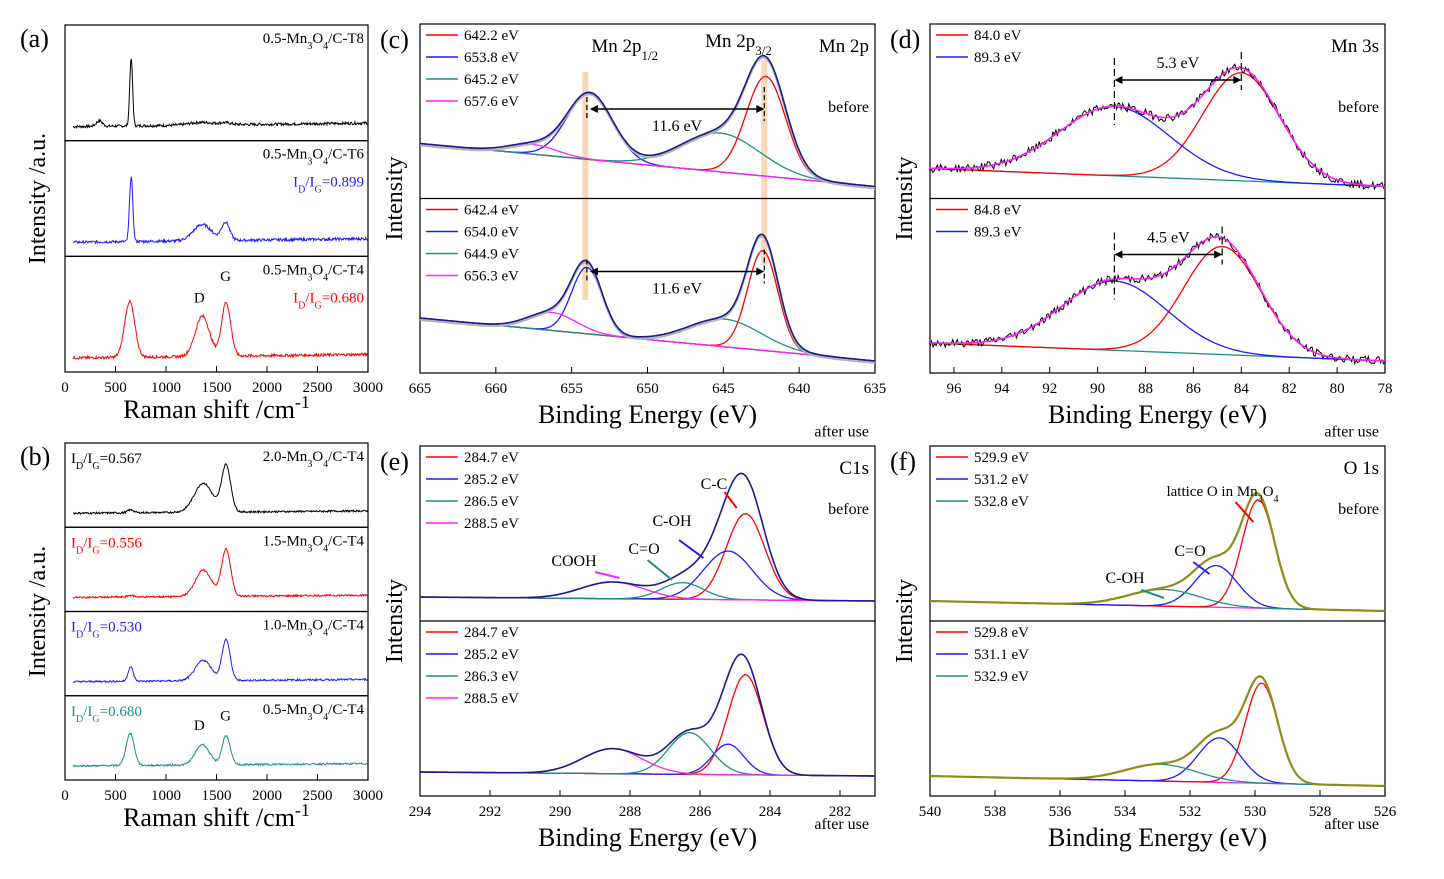 This screenshot has height=879, width=1444. I want to click on x-tick-label: 1500, so click(217, 388).